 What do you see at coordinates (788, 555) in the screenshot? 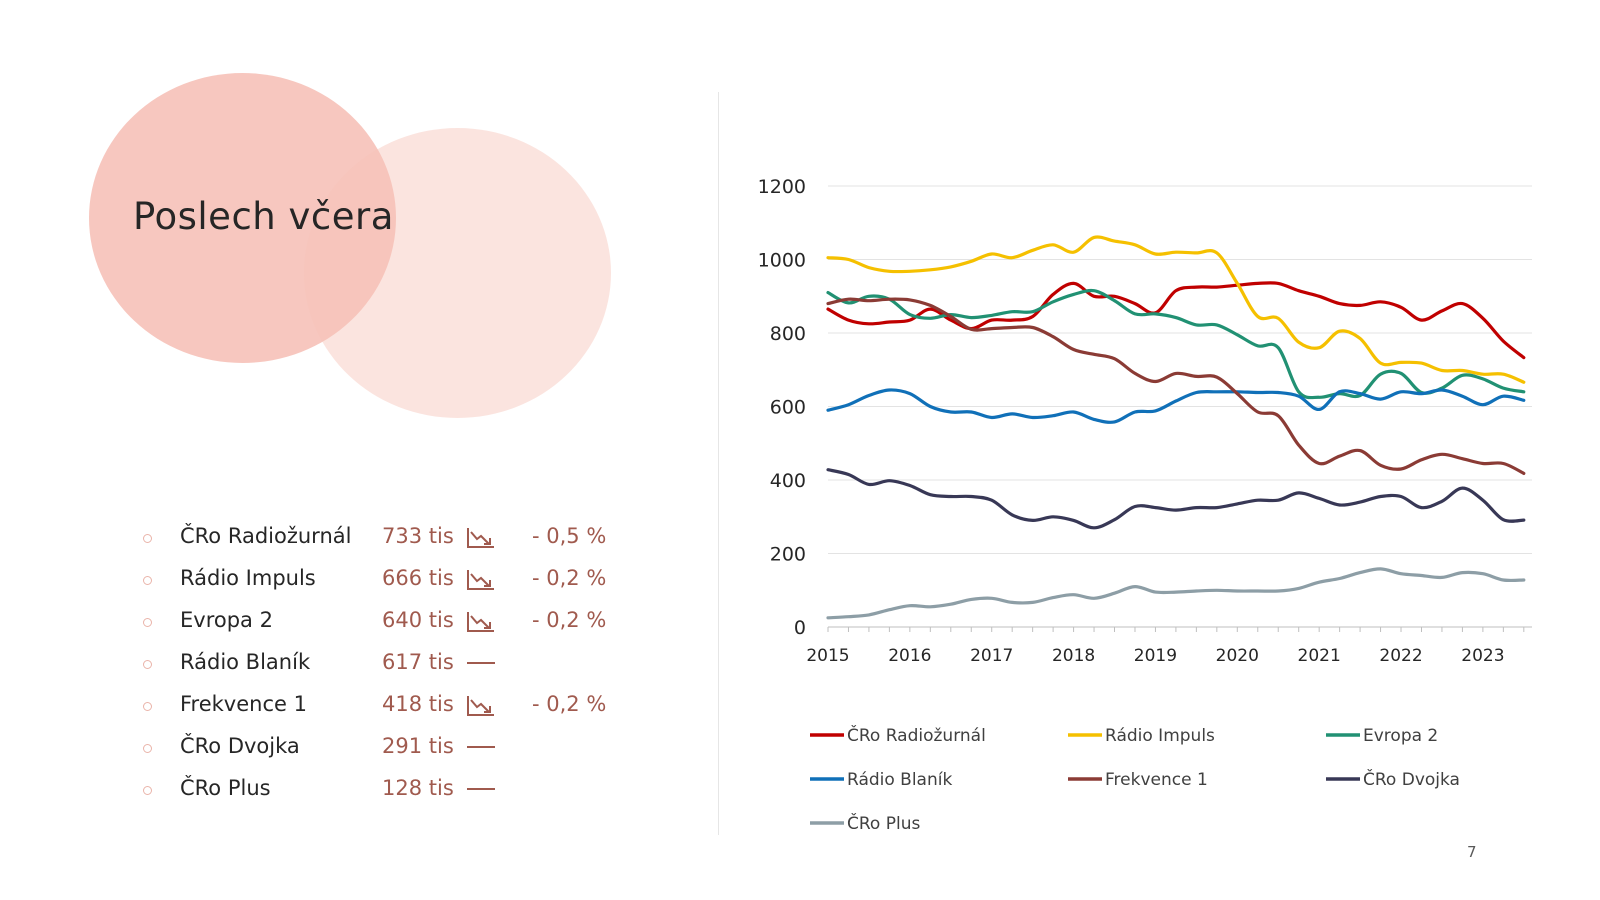
I see `y-tick-label: 200` at bounding box center [788, 555].